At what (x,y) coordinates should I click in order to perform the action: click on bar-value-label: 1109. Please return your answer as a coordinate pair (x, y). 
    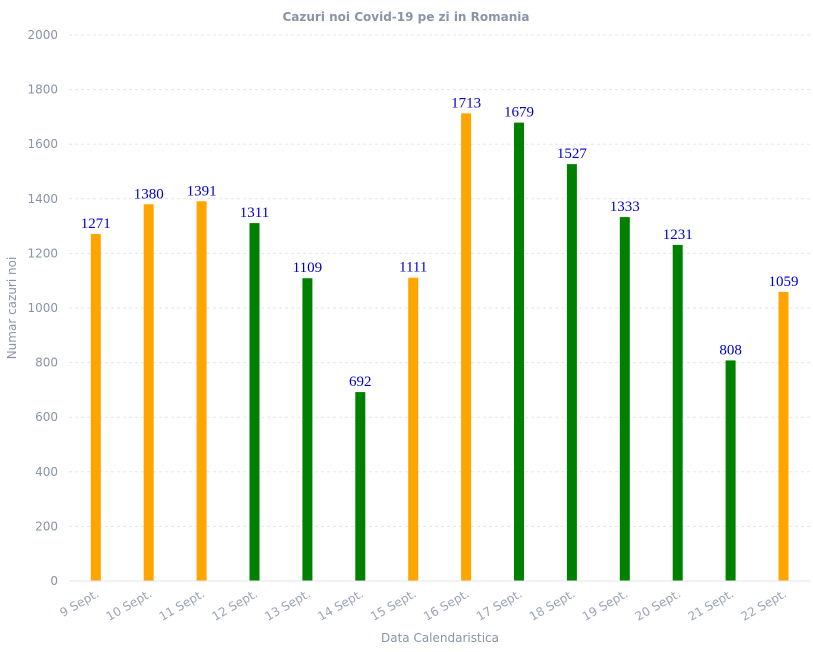
    Looking at the image, I should click on (307, 268).